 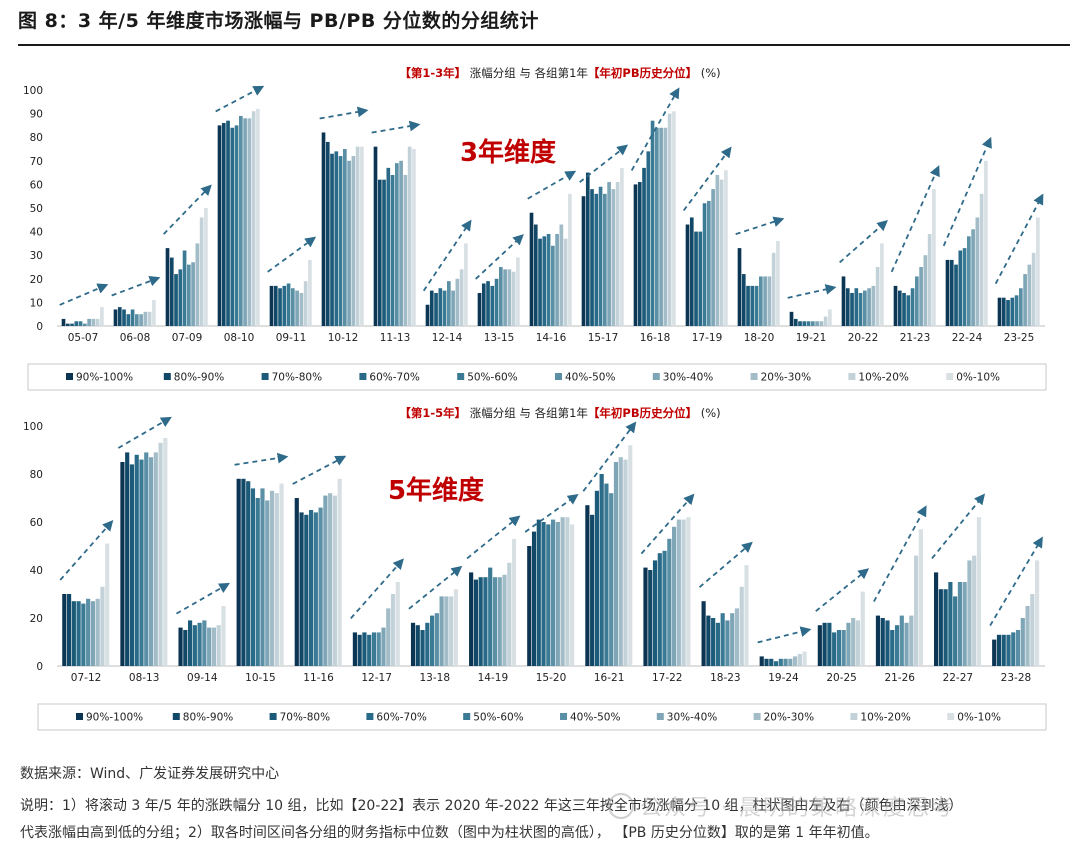 What do you see at coordinates (786, 378) in the screenshot?
I see `legend-label: 20%-30%` at bounding box center [786, 378].